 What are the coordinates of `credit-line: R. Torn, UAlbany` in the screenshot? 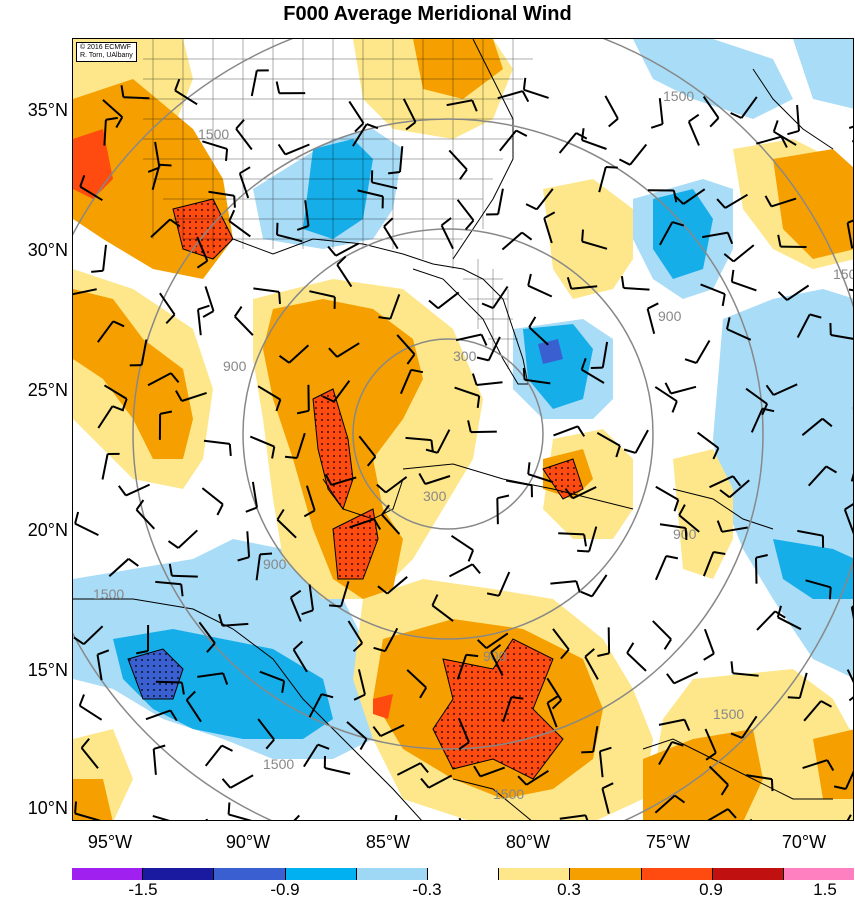 It's located at (106, 55).